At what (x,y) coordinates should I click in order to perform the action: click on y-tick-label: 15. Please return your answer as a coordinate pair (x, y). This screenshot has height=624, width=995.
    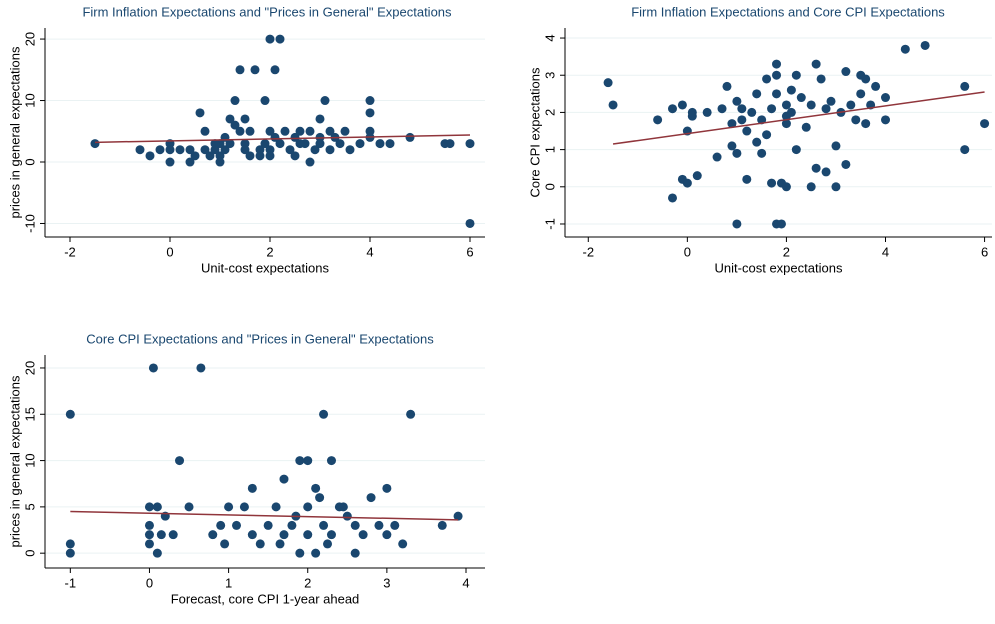
    Looking at the image, I should click on (29, 414).